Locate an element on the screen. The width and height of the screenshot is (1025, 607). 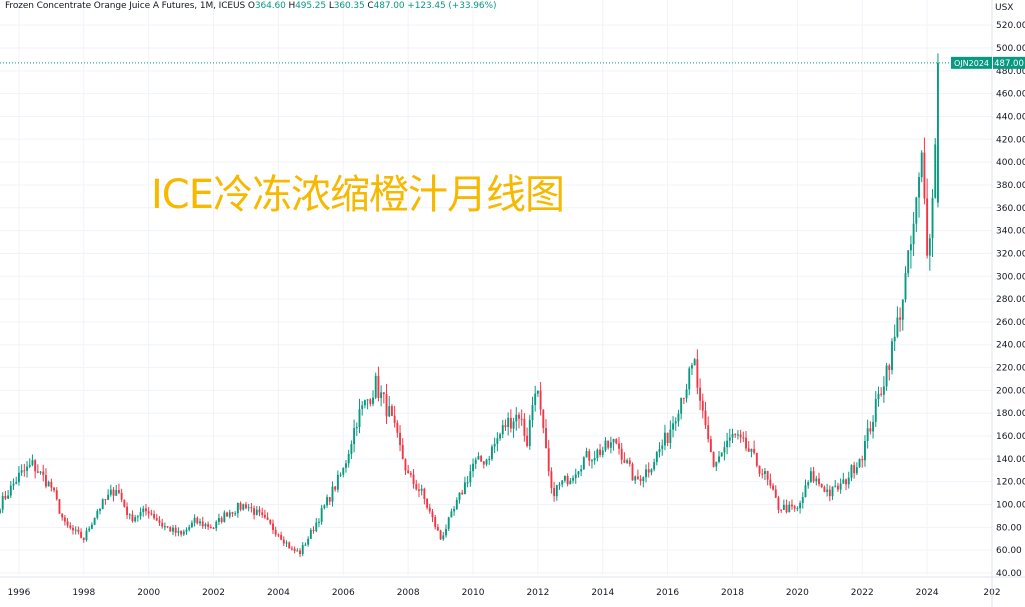
chart-overlay-title: ICE冷冻浓缩橙汁月线图 is located at coordinates (358, 195).